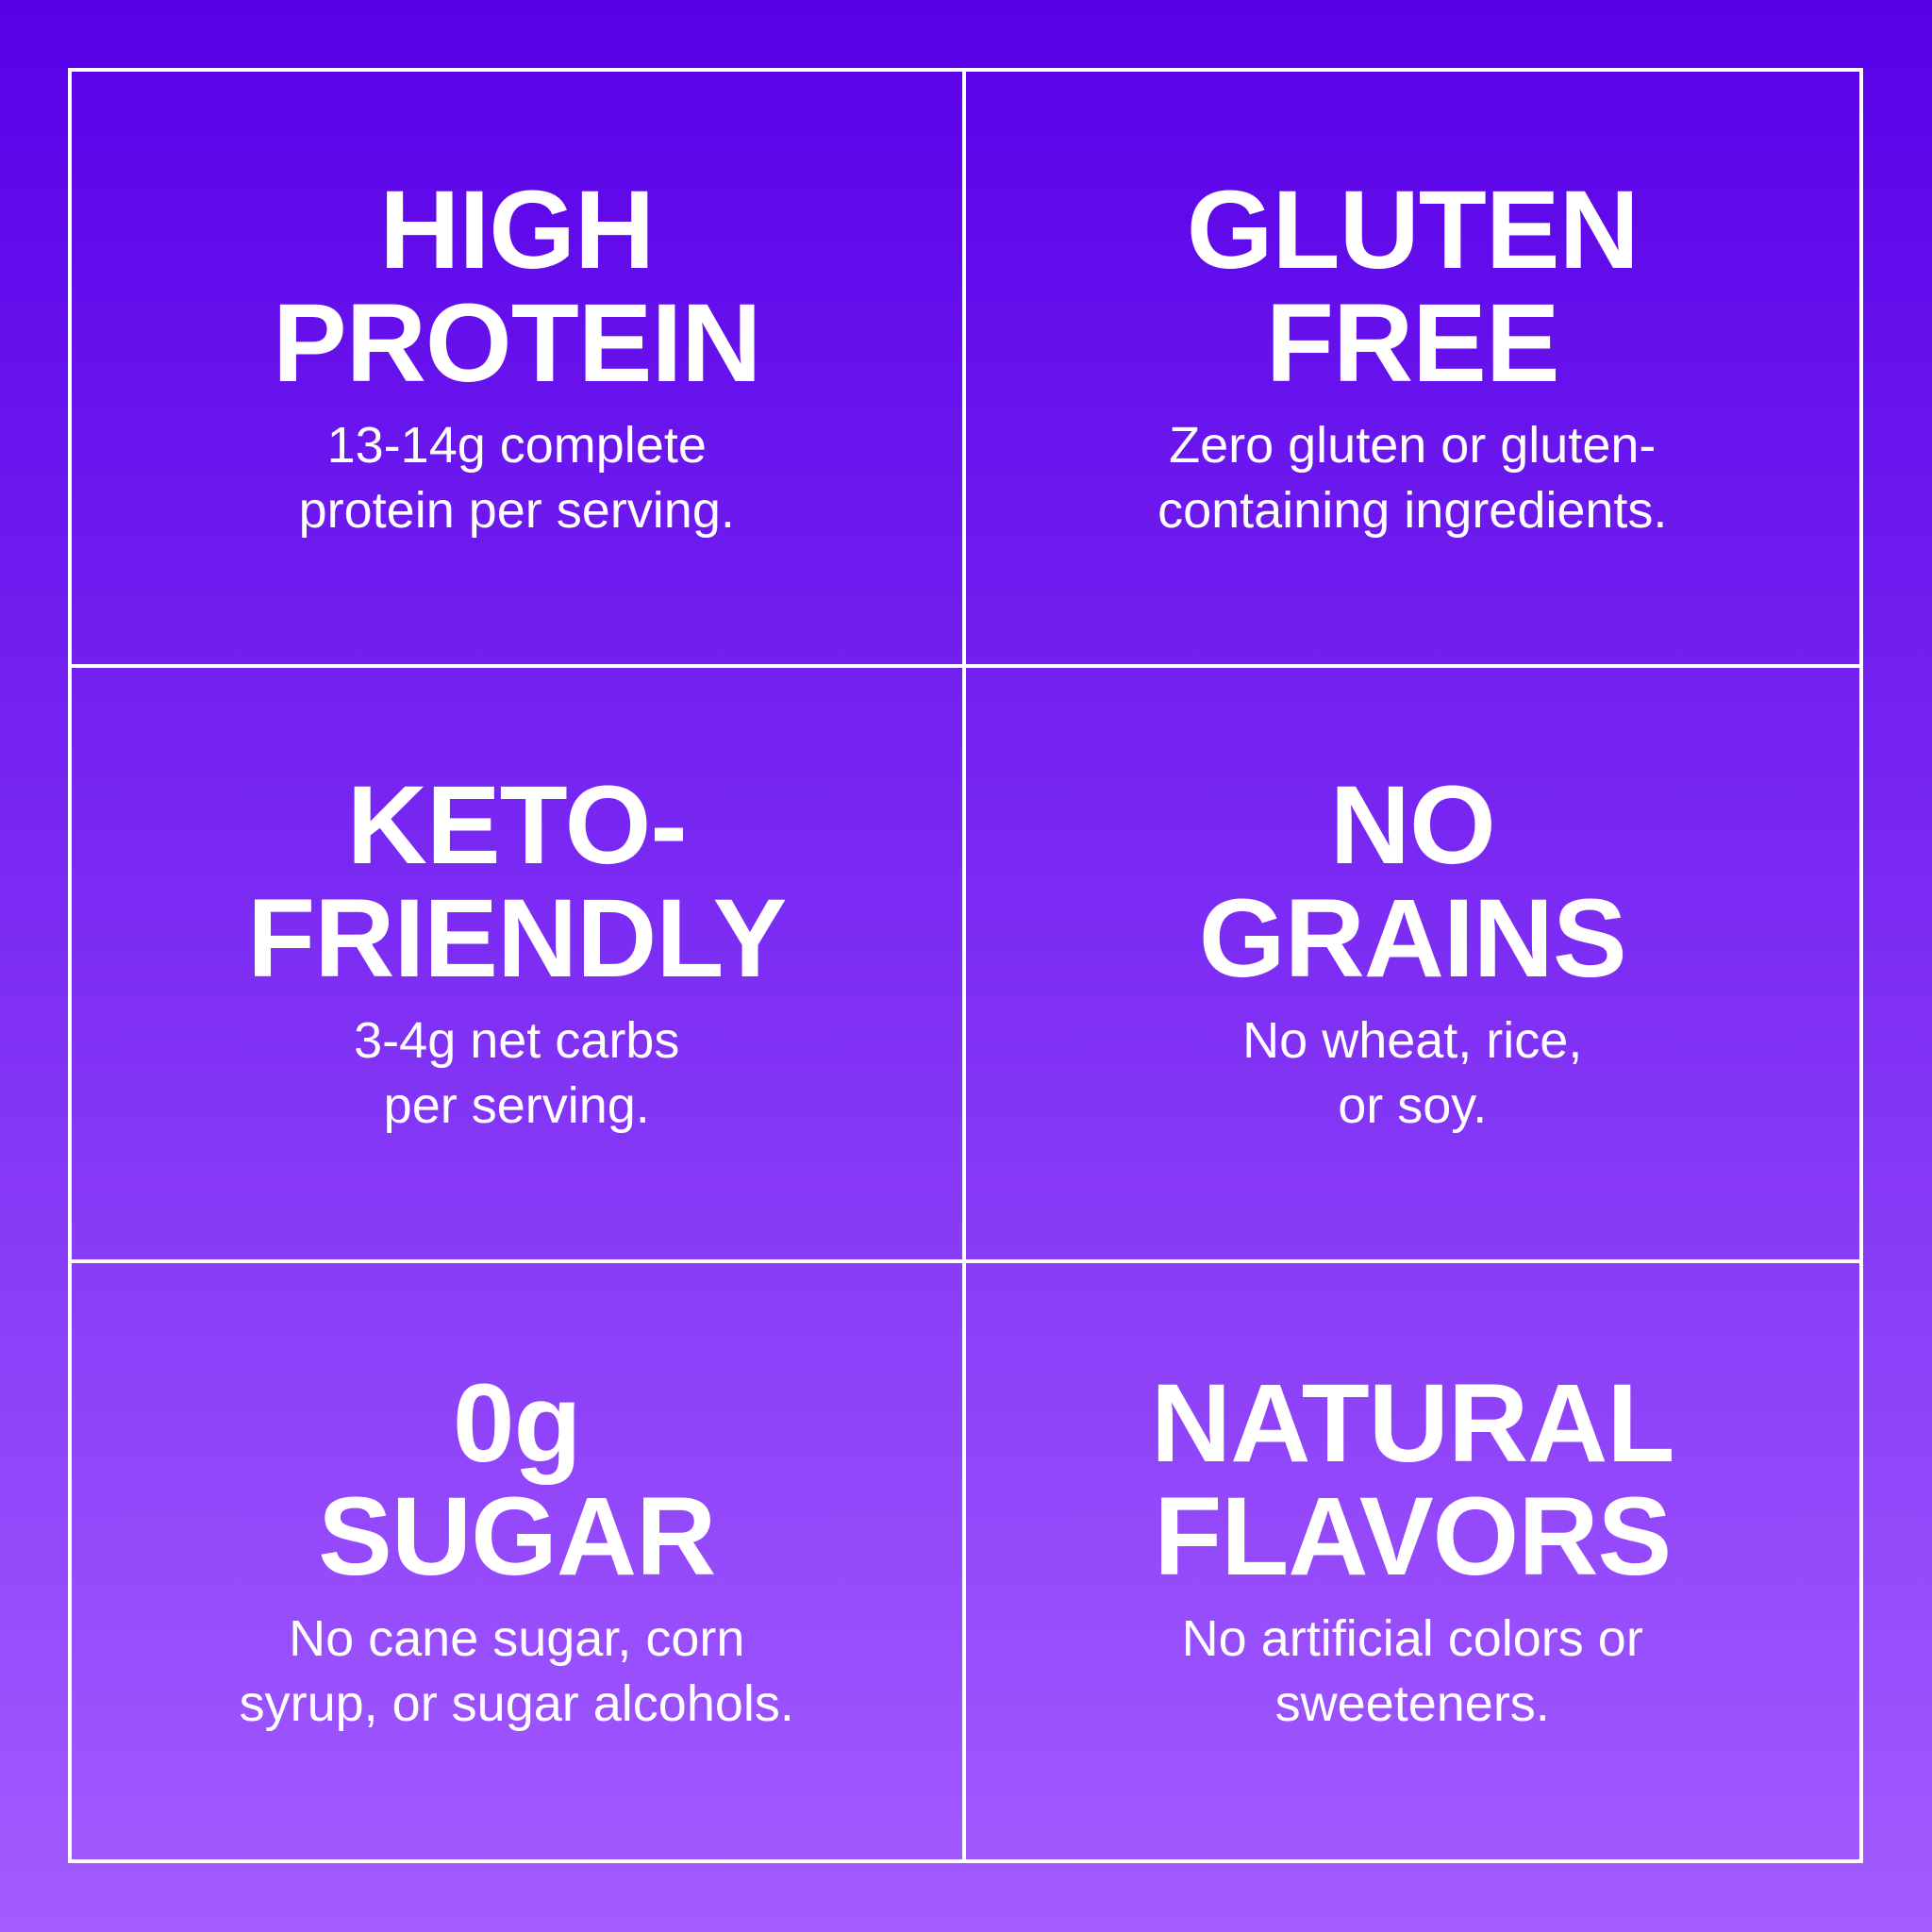 The image size is (1932, 1932). I want to click on feature-title: HIGH PROTEIN, so click(517, 287).